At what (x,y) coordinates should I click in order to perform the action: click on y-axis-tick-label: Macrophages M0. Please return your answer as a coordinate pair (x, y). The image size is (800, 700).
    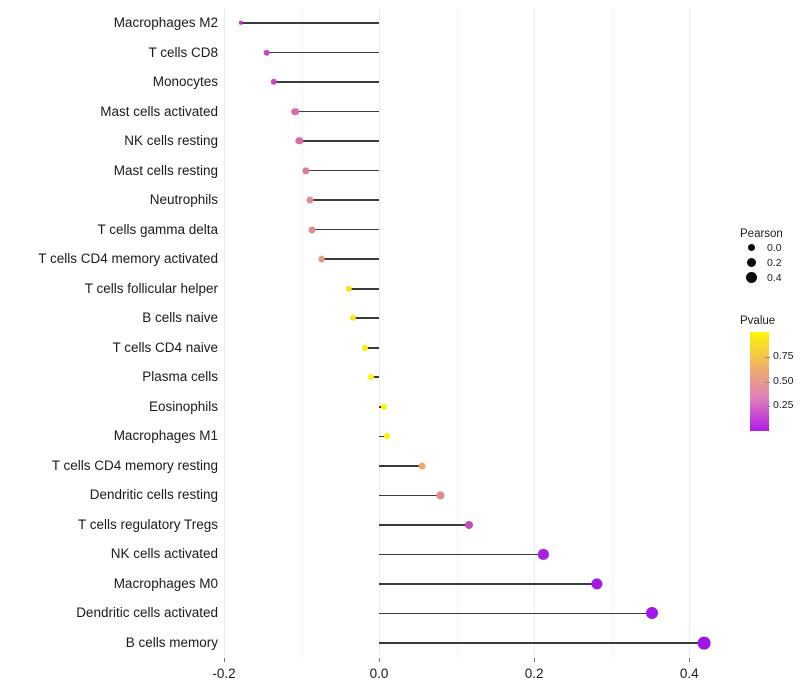
    Looking at the image, I should click on (165, 583).